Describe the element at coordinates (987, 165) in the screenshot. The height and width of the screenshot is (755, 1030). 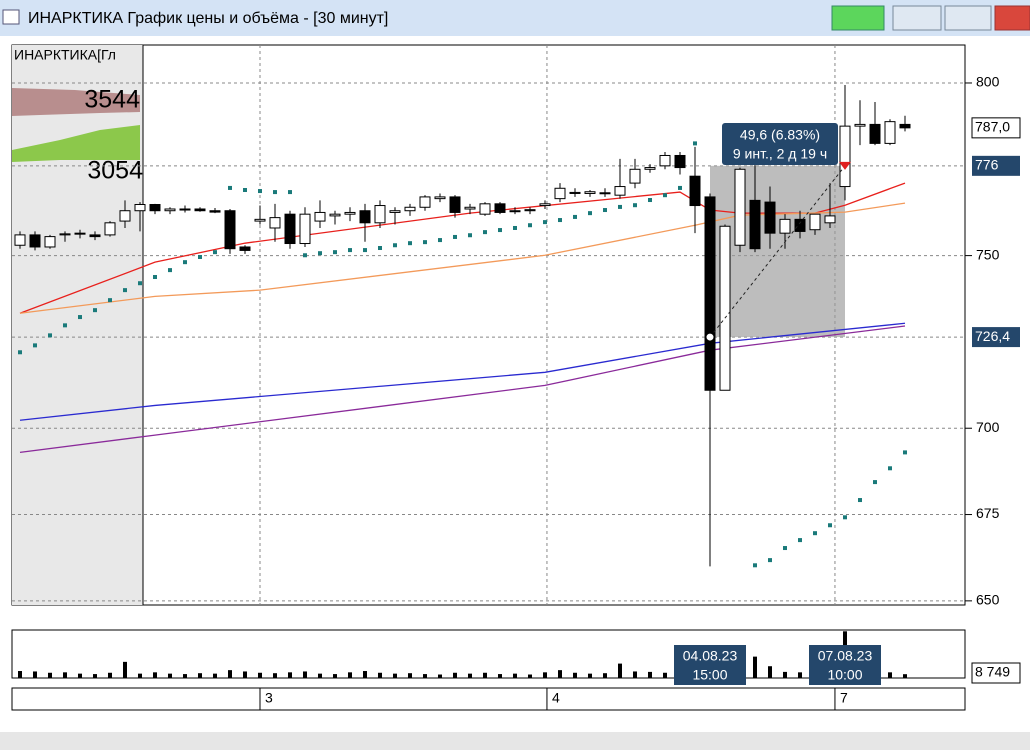
I see `level-label: 776` at that location.